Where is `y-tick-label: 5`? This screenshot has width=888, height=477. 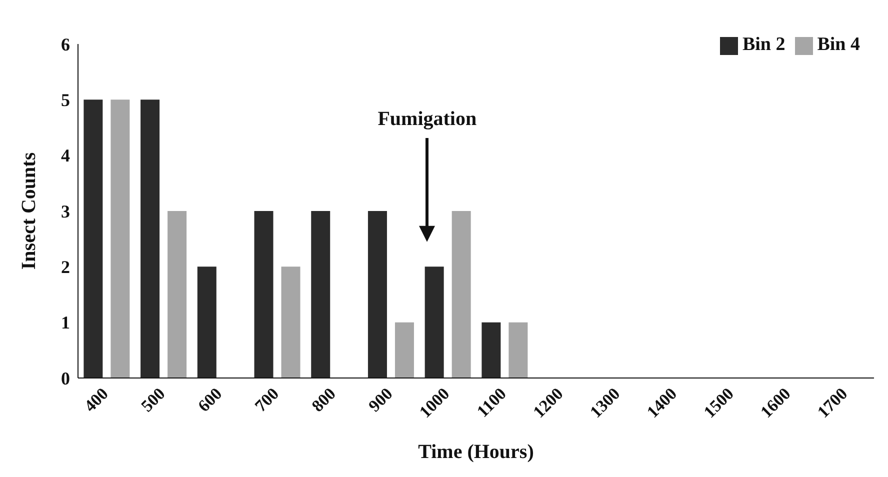 y-tick-label: 5 is located at coordinates (65, 100).